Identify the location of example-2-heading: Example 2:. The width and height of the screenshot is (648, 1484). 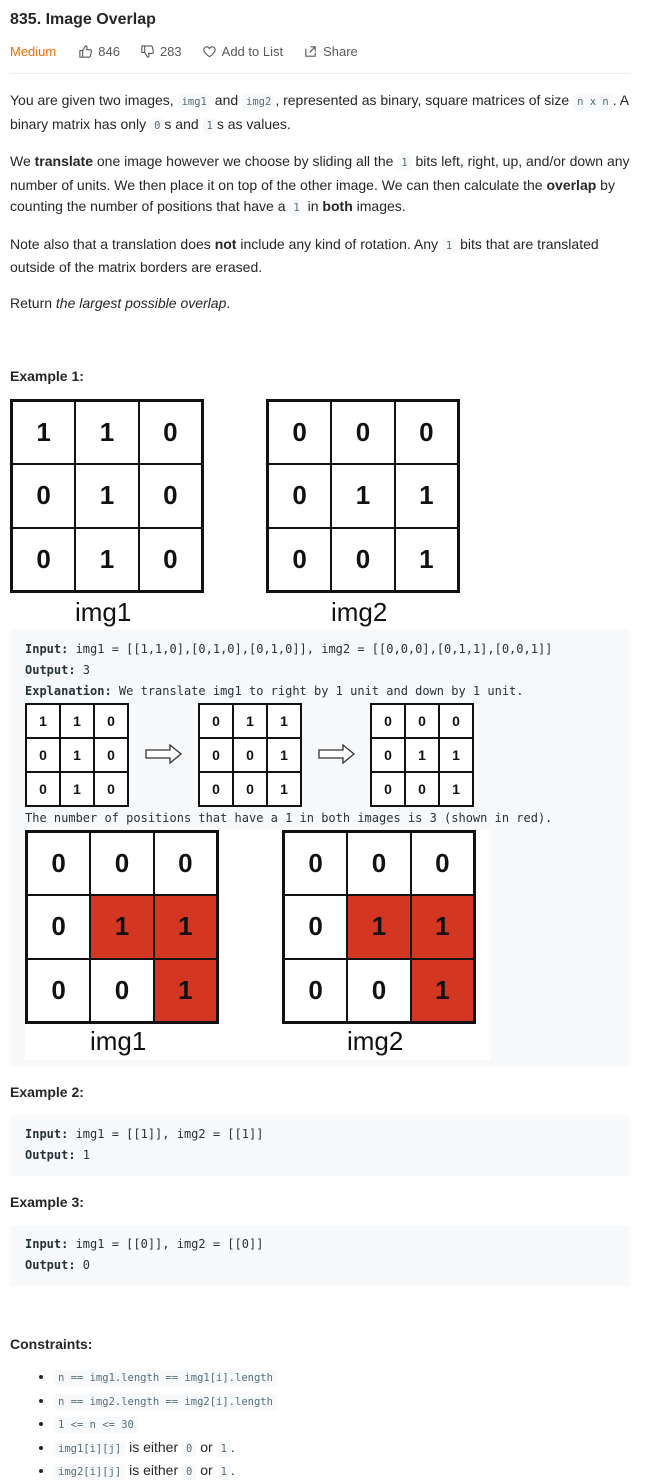
(47, 1092).